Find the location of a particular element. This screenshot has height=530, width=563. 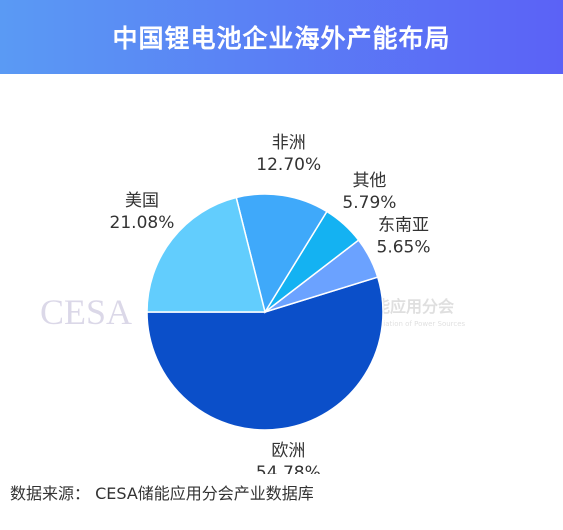

value-label: 12.70% is located at coordinates (288, 165).